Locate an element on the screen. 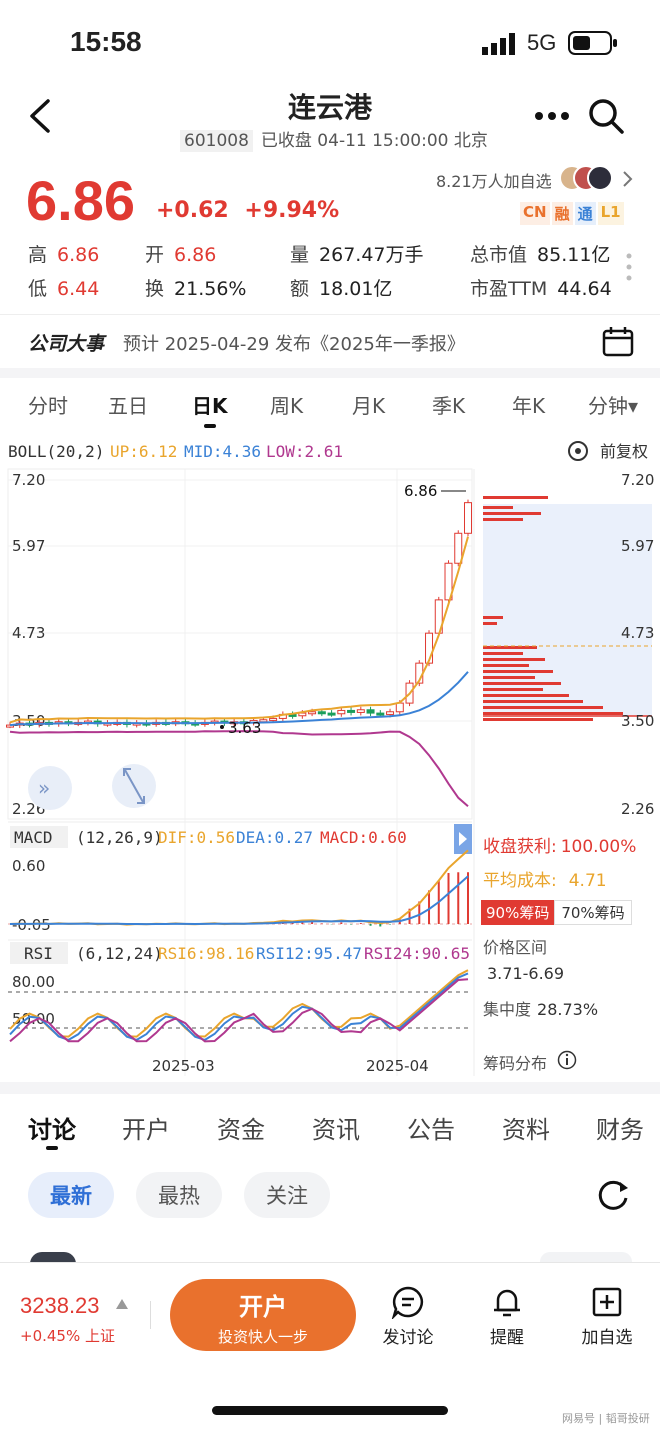  panel-toggle-button is located at coordinates (463, 839).